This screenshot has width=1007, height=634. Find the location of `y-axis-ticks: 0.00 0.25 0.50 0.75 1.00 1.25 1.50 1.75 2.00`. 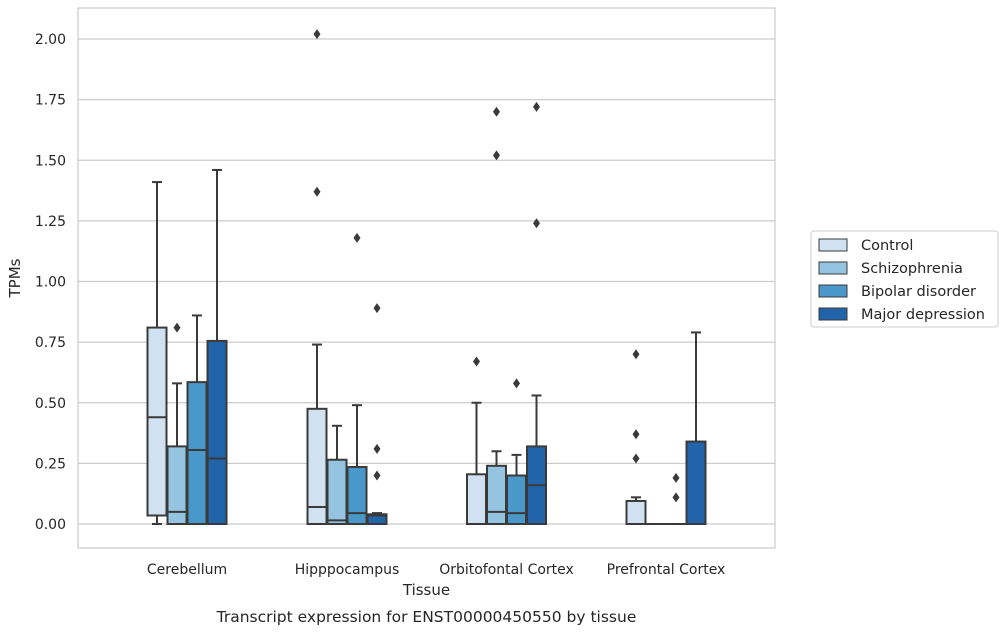

y-axis-ticks: 0.00 0.25 0.50 0.75 1.00 1.25 1.50 1.75 2.00 is located at coordinates (50, 282).